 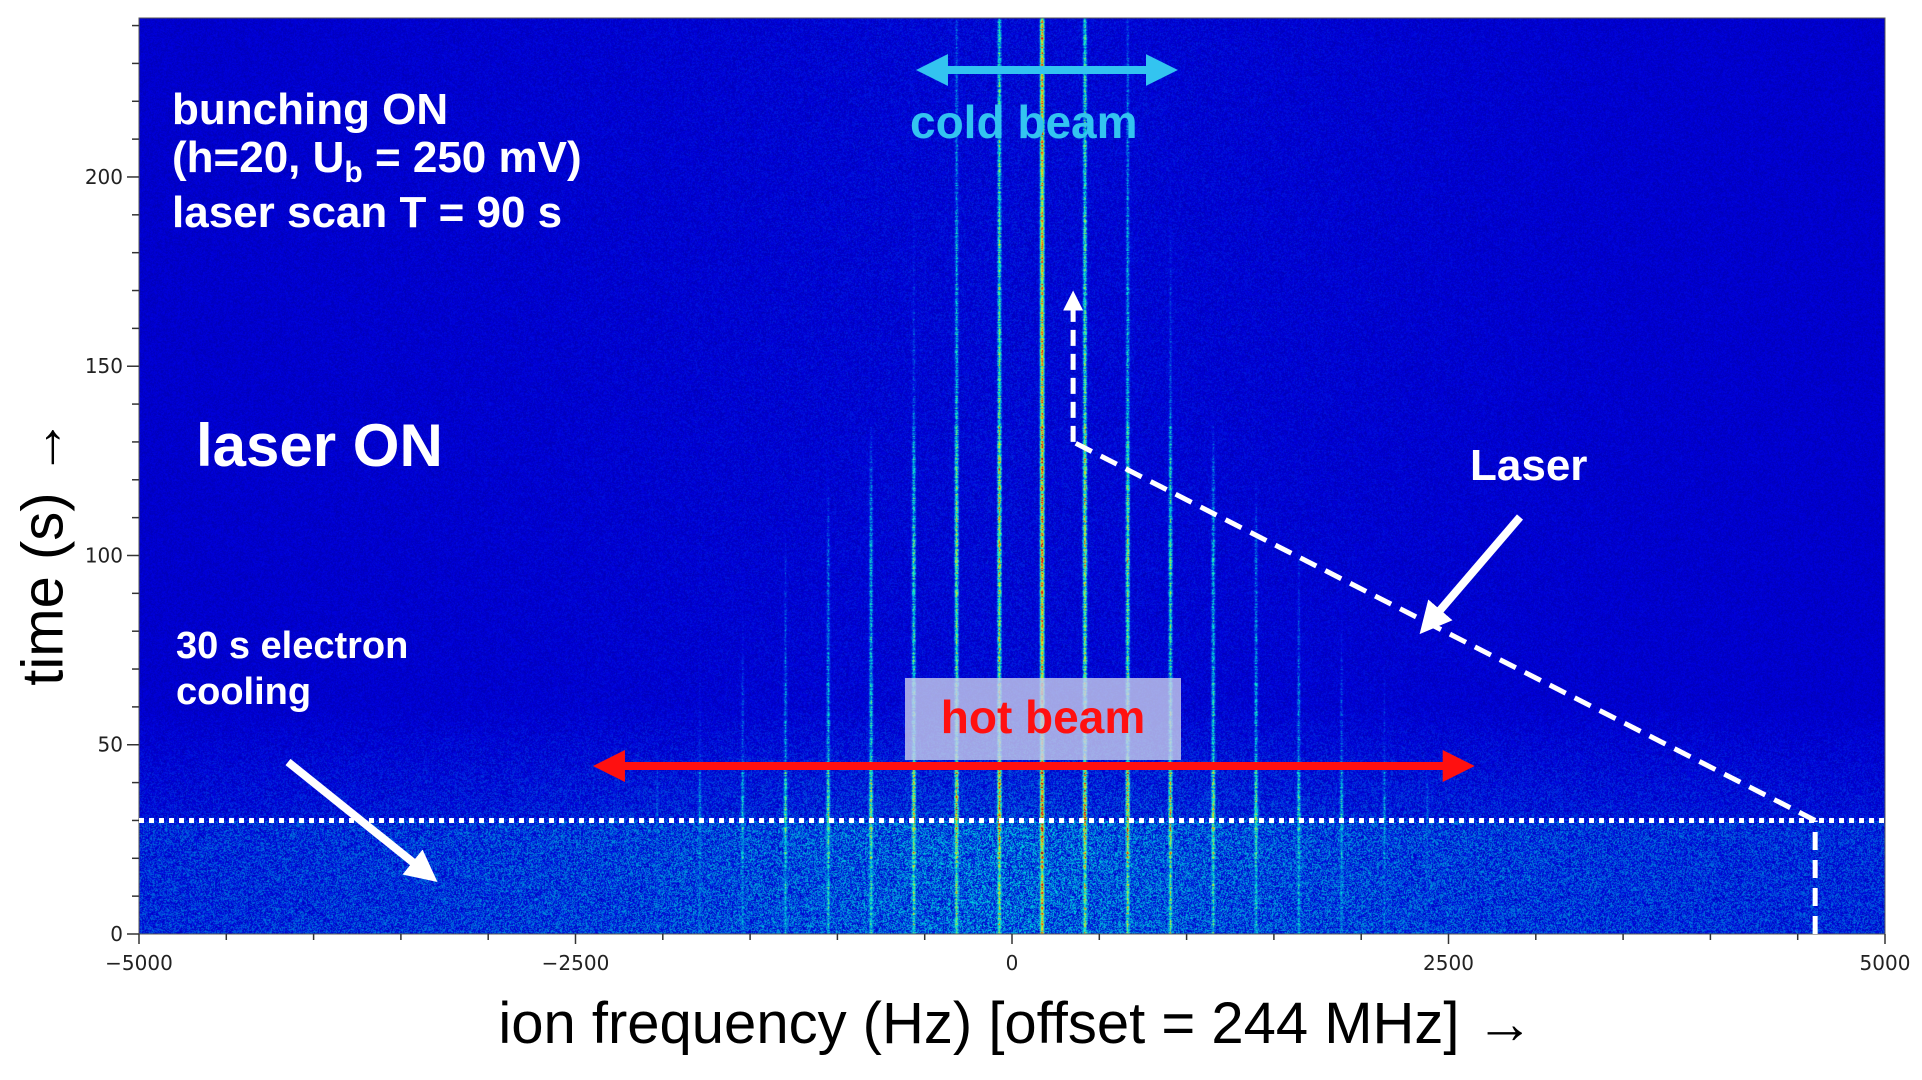 What do you see at coordinates (43, 552) in the screenshot?
I see `y-axis-label: time (s) →` at bounding box center [43, 552].